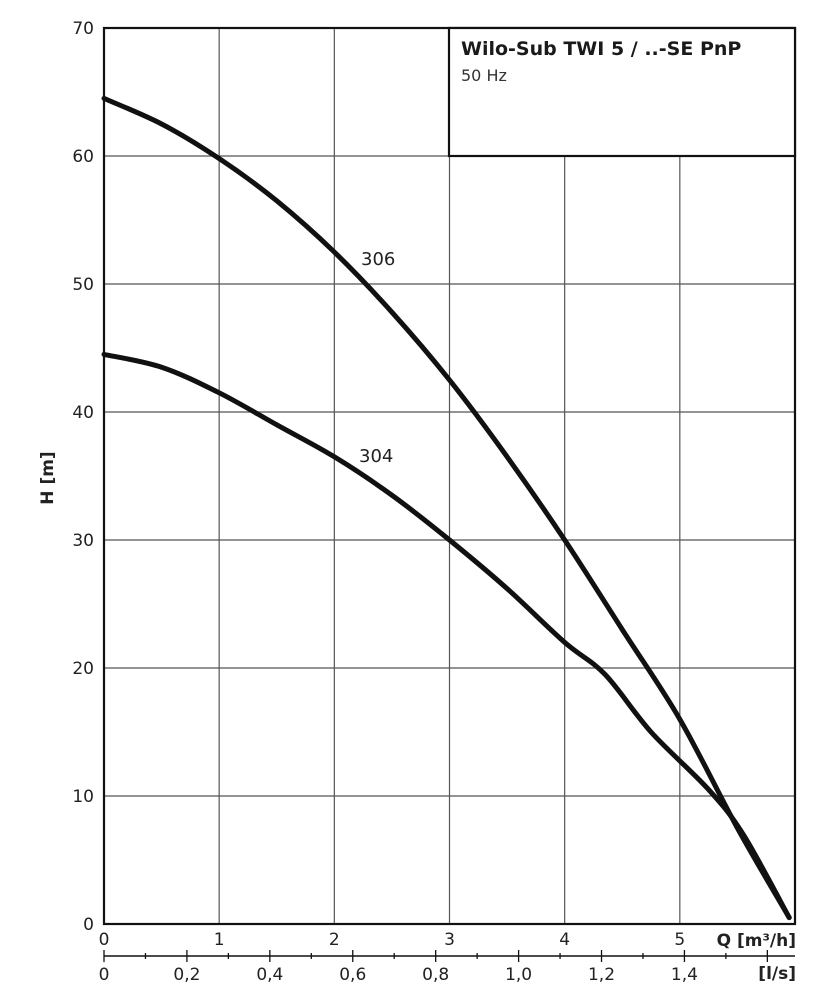  Describe the element at coordinates (83, 797) in the screenshot. I see `y-tick-label: 10` at that location.